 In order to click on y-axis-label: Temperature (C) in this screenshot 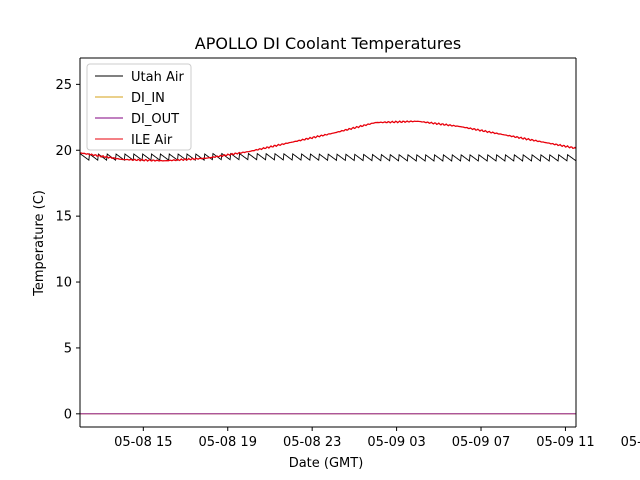, I will do `click(39, 243)`.